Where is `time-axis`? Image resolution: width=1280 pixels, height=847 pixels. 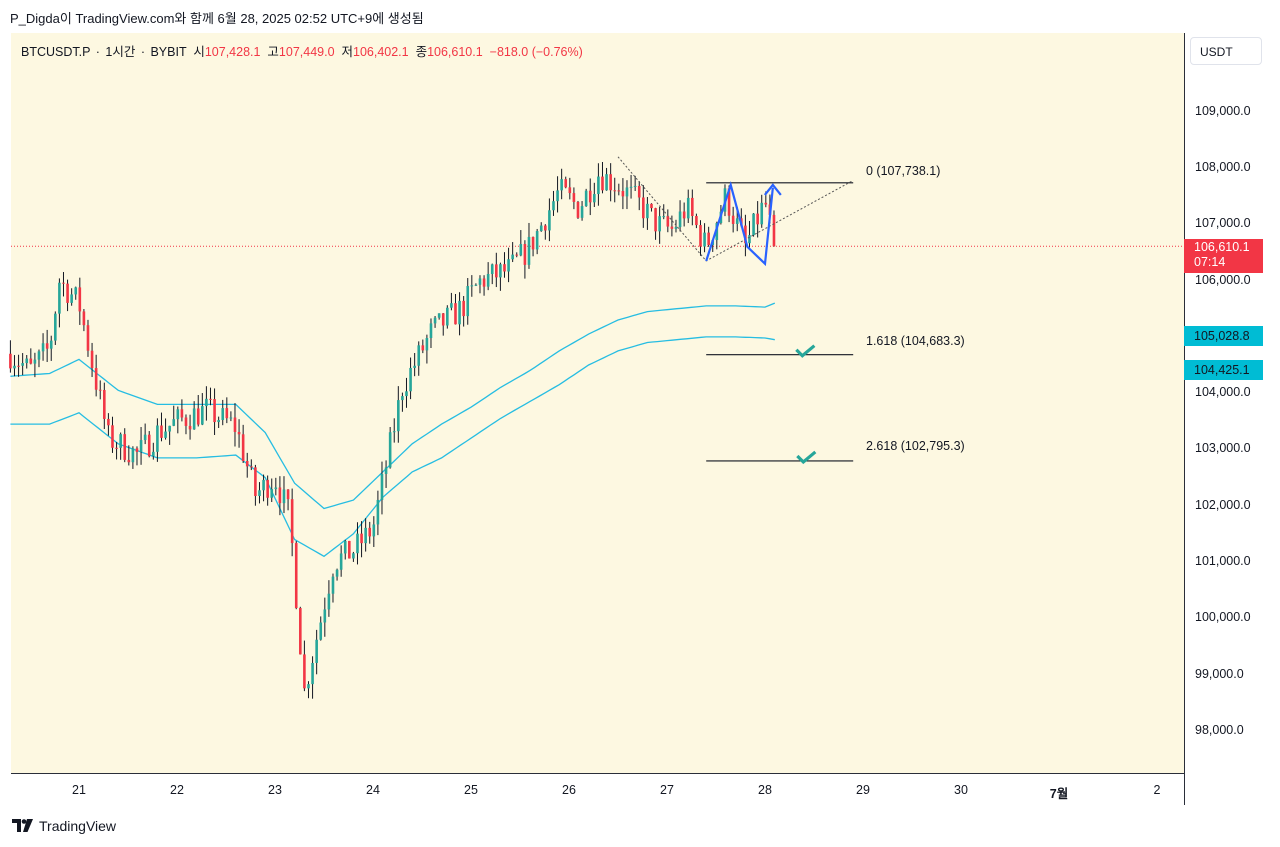 time-axis is located at coordinates (597, 789).